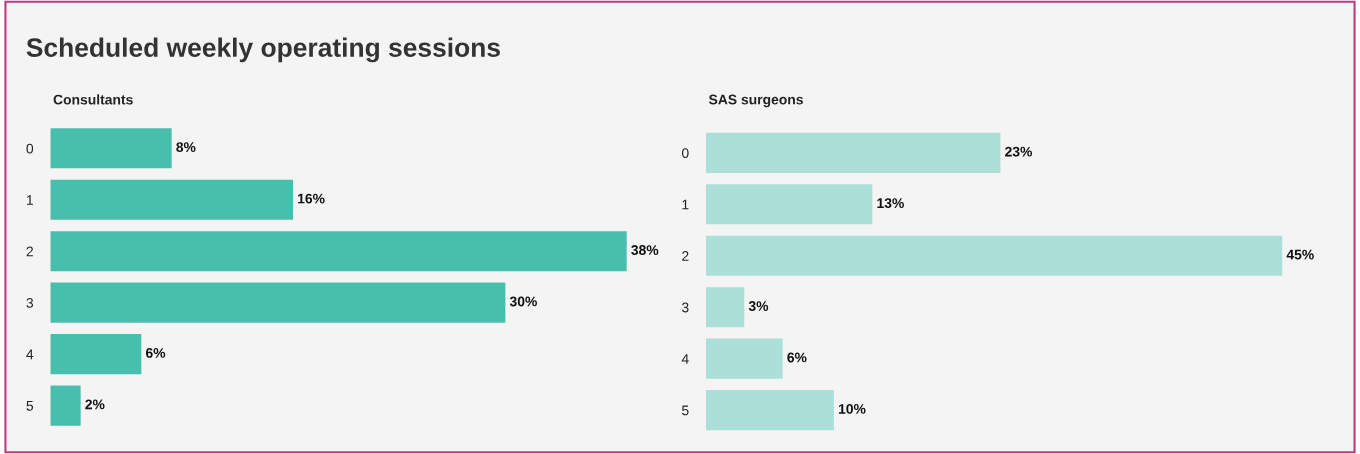 The height and width of the screenshot is (454, 1360). I want to click on data-label: 38%, so click(645, 250).